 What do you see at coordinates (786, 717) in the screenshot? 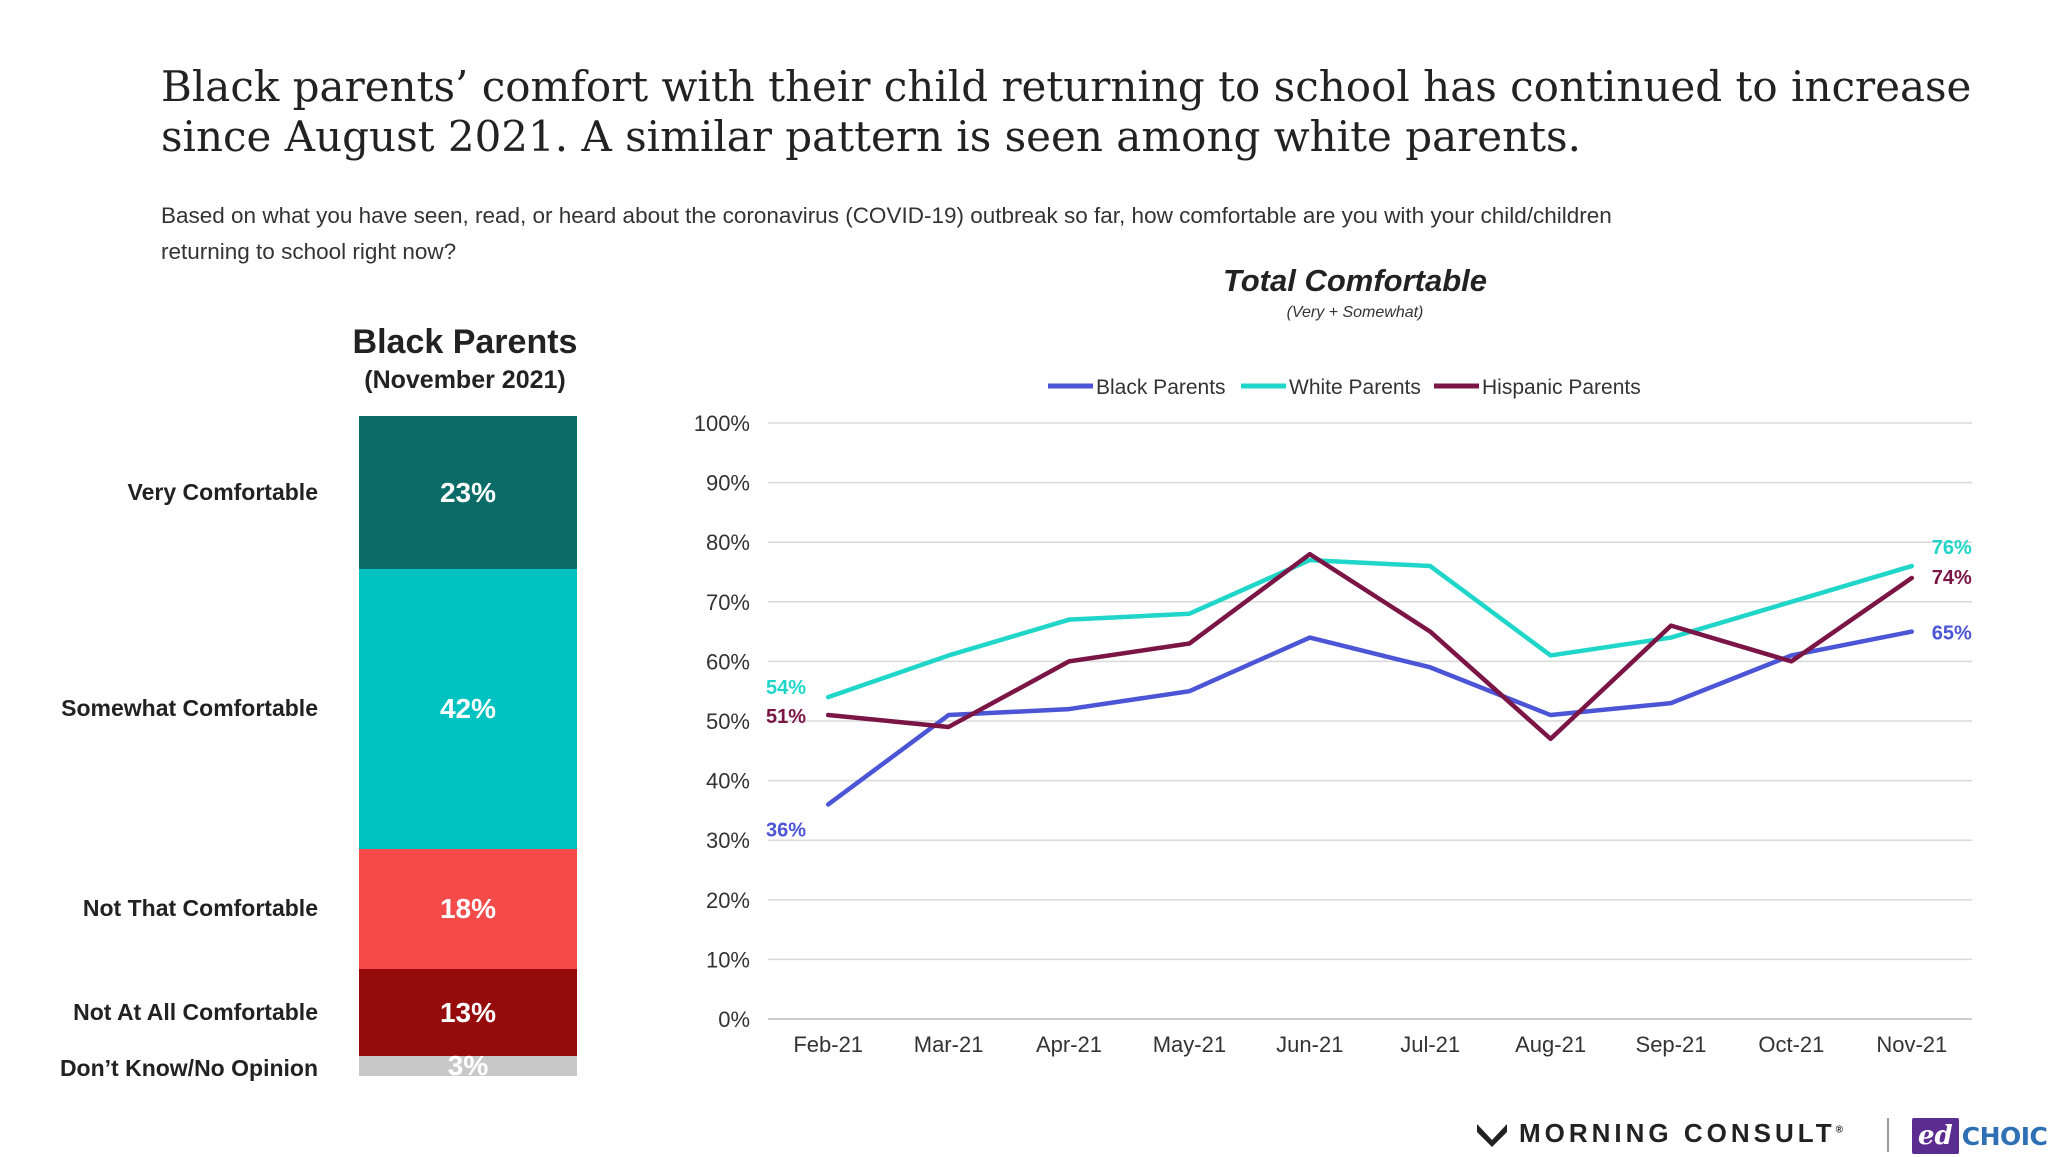
I see `series-start-label: 51%` at bounding box center [786, 717].